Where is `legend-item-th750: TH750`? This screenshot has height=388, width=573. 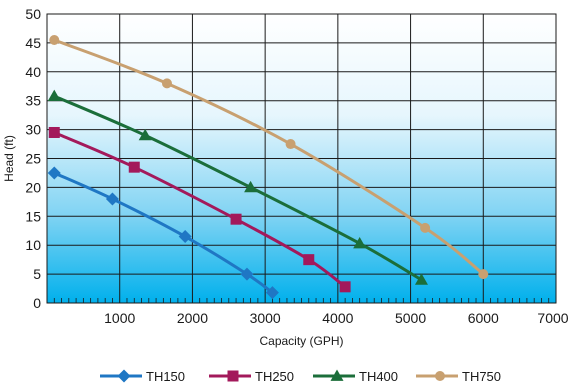
legend-item-th750: TH750 is located at coordinates (458, 376).